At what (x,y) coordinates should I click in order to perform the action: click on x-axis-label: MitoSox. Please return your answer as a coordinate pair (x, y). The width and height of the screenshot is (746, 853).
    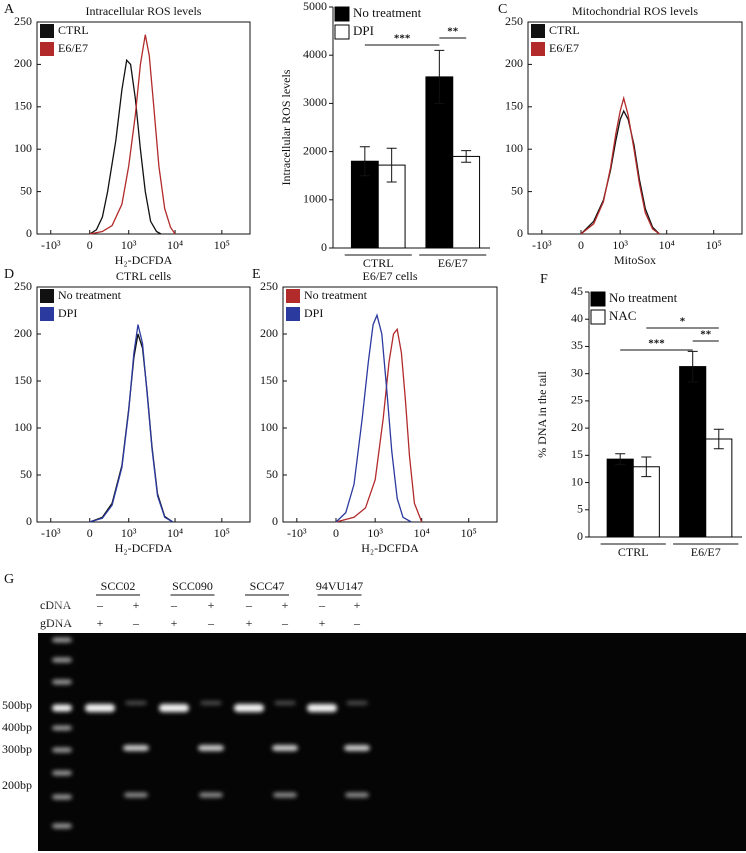
    Looking at the image, I should click on (635, 260).